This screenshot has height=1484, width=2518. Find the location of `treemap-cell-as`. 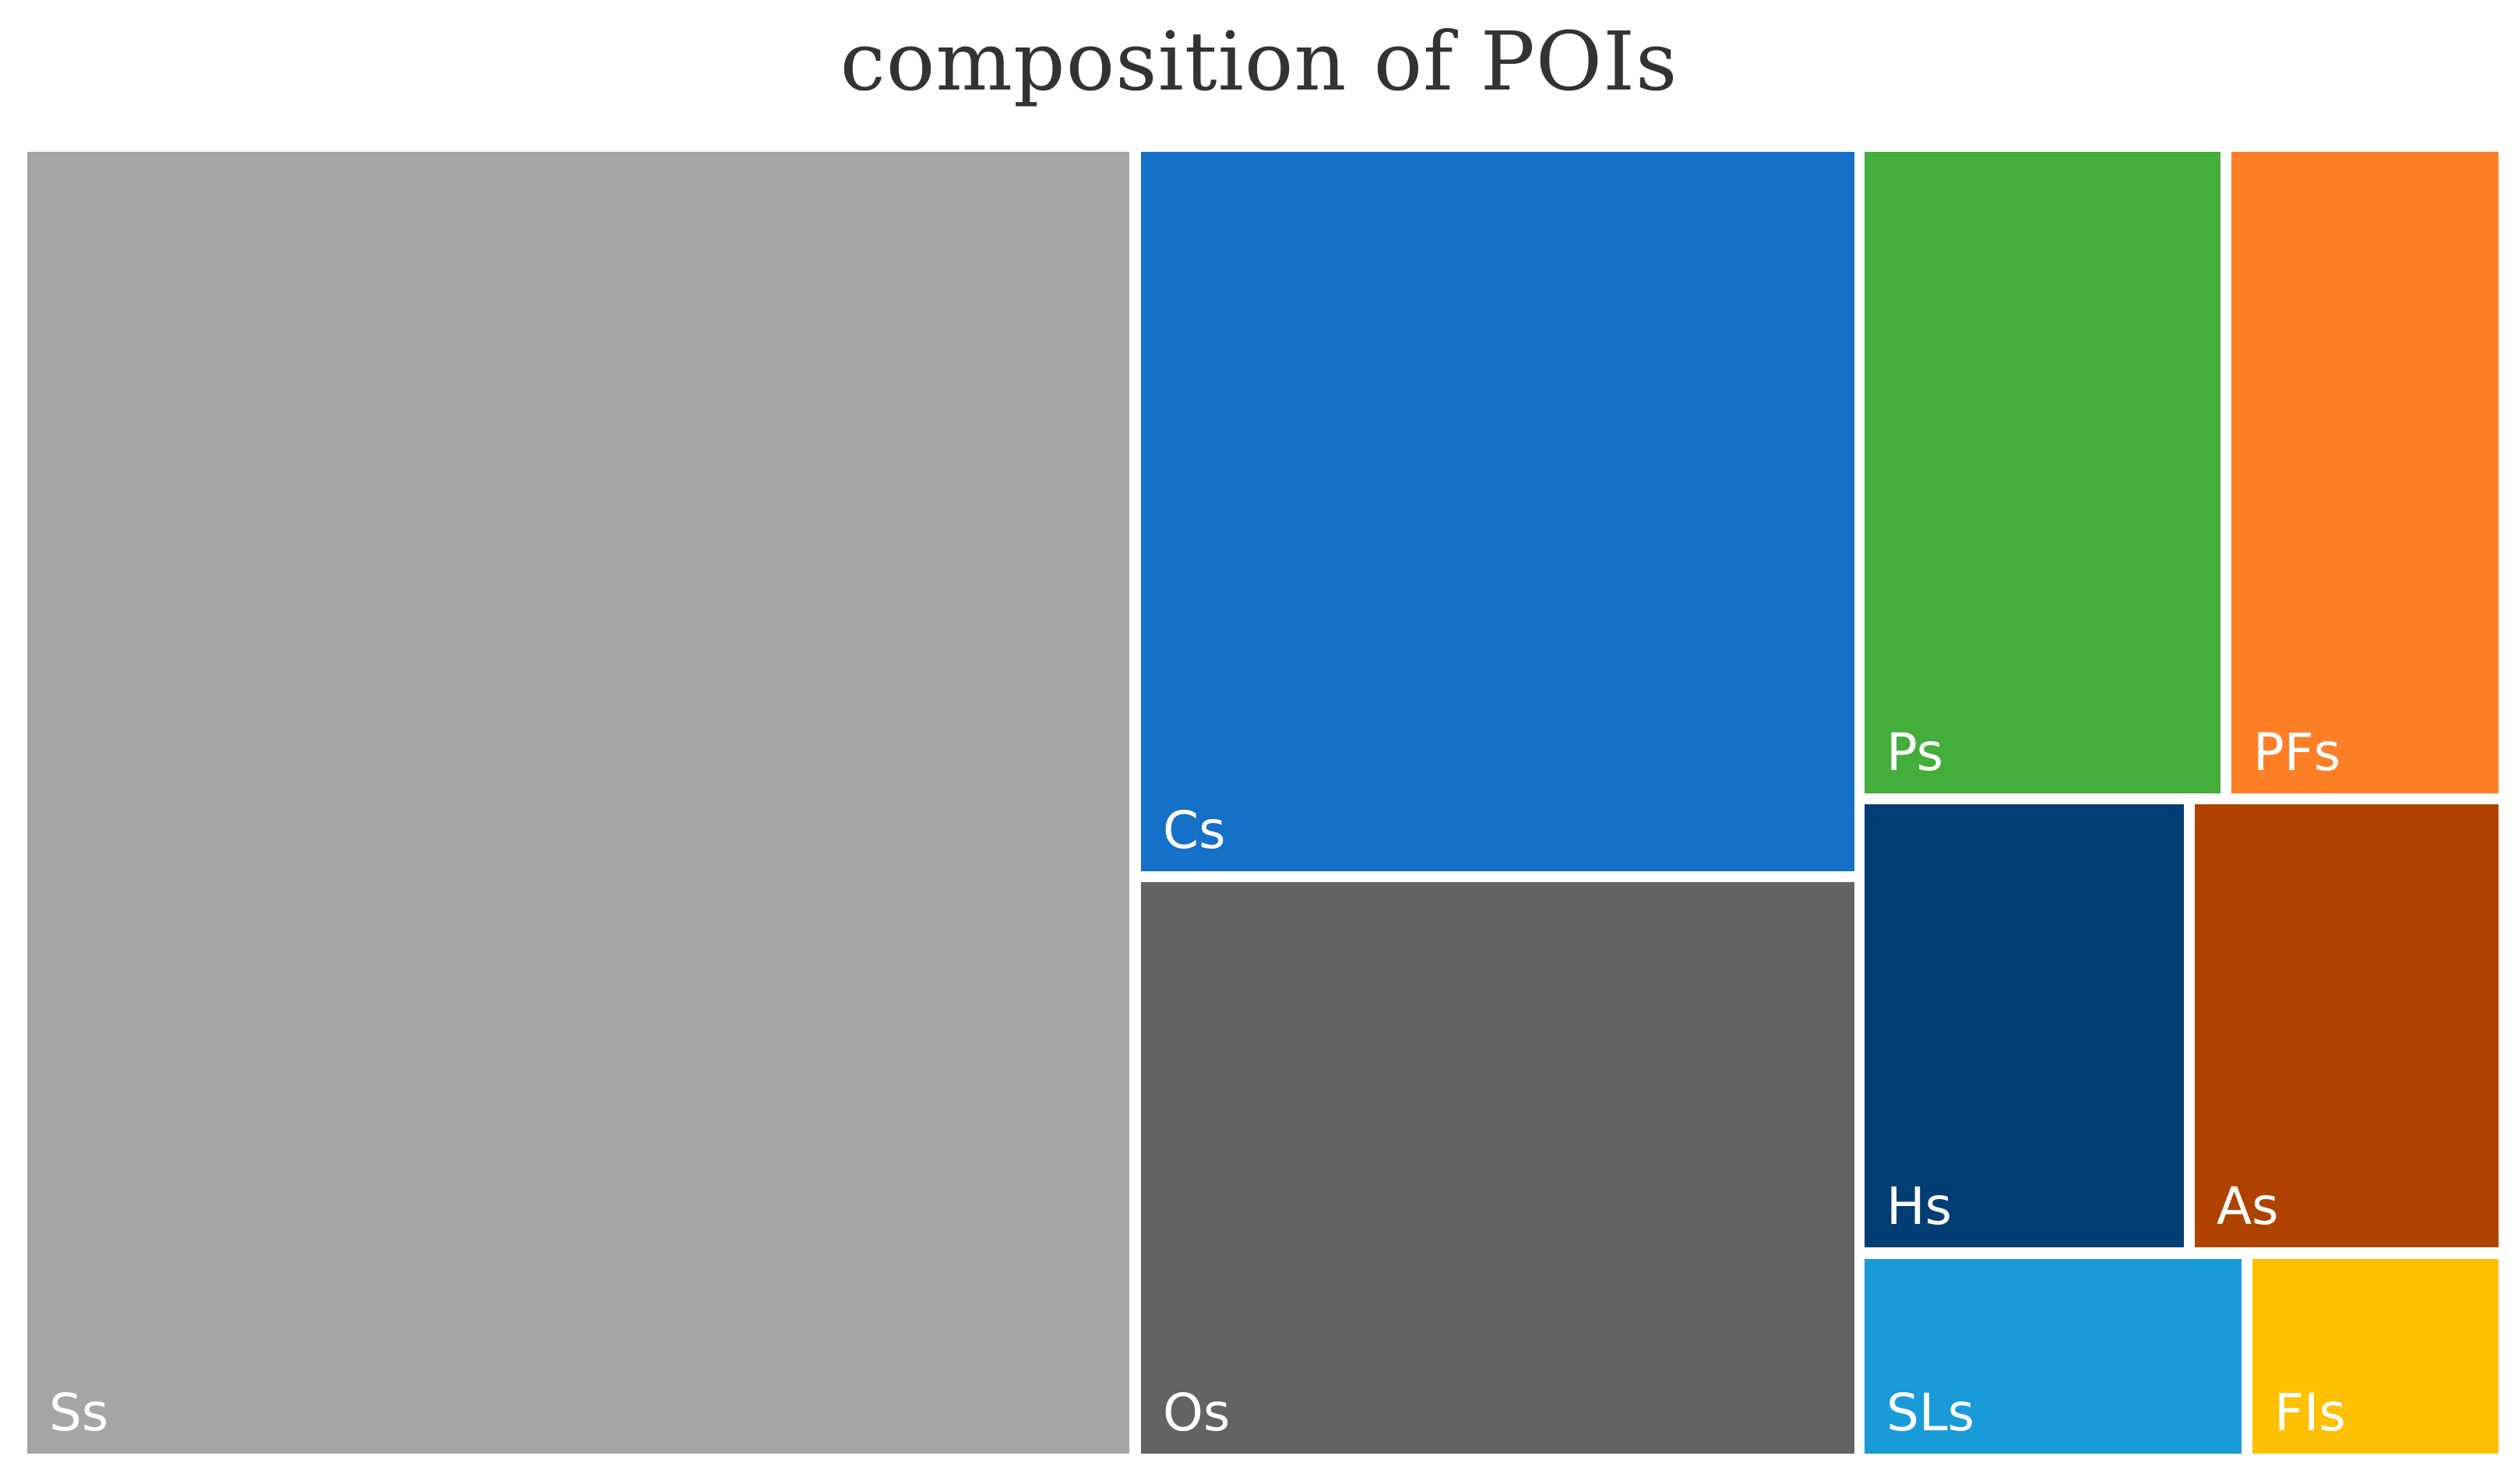

treemap-cell-as is located at coordinates (2347, 1026).